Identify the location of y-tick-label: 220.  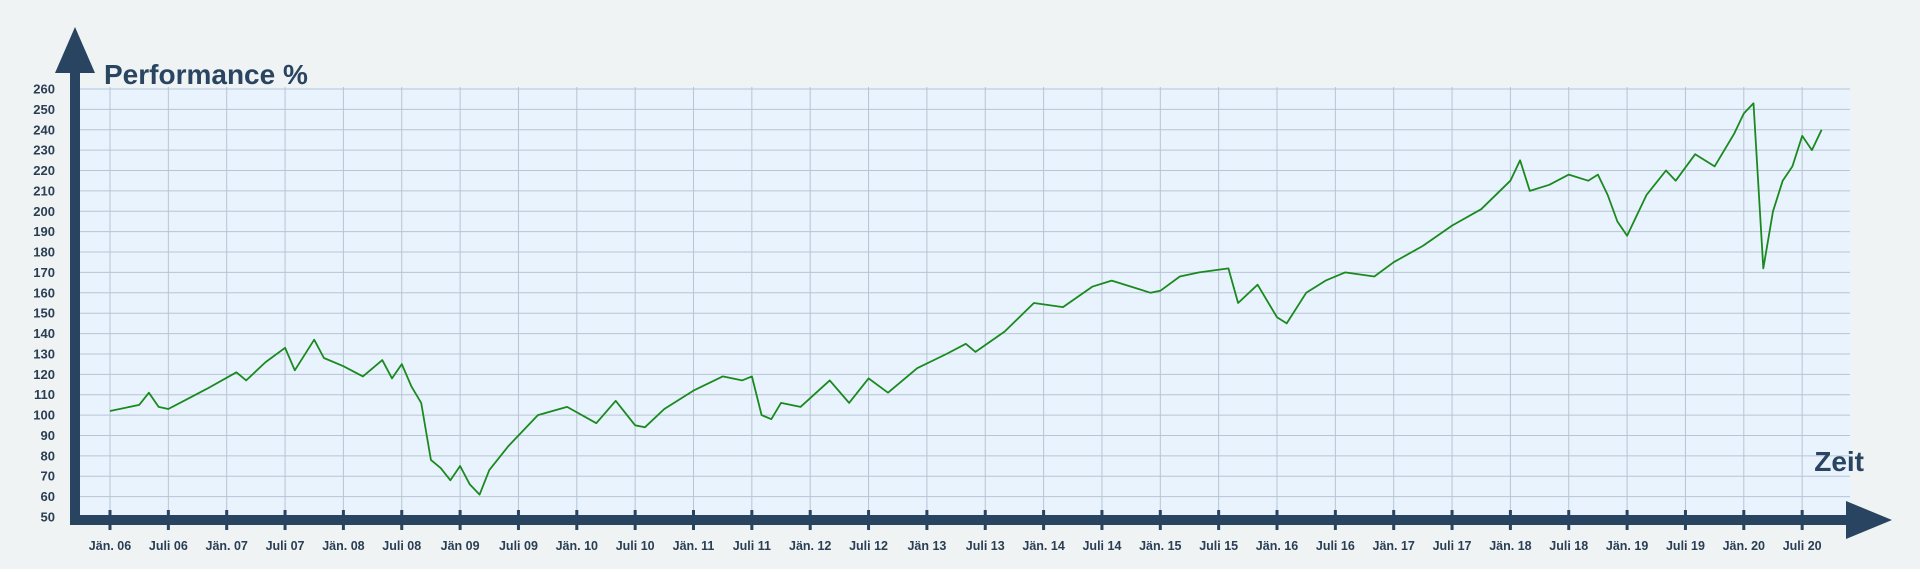
(44, 170).